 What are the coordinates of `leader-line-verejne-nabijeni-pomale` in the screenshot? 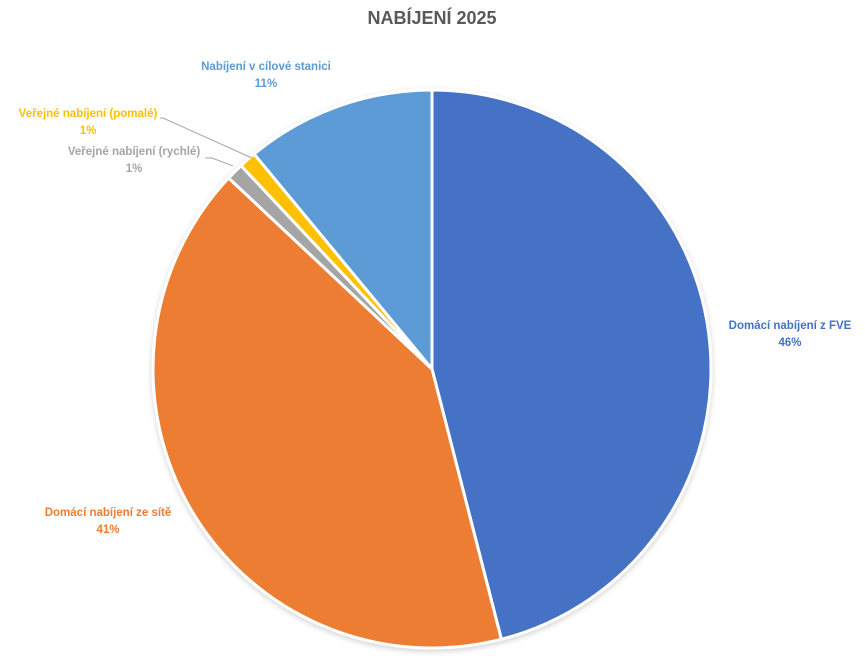 It's located at (206, 138).